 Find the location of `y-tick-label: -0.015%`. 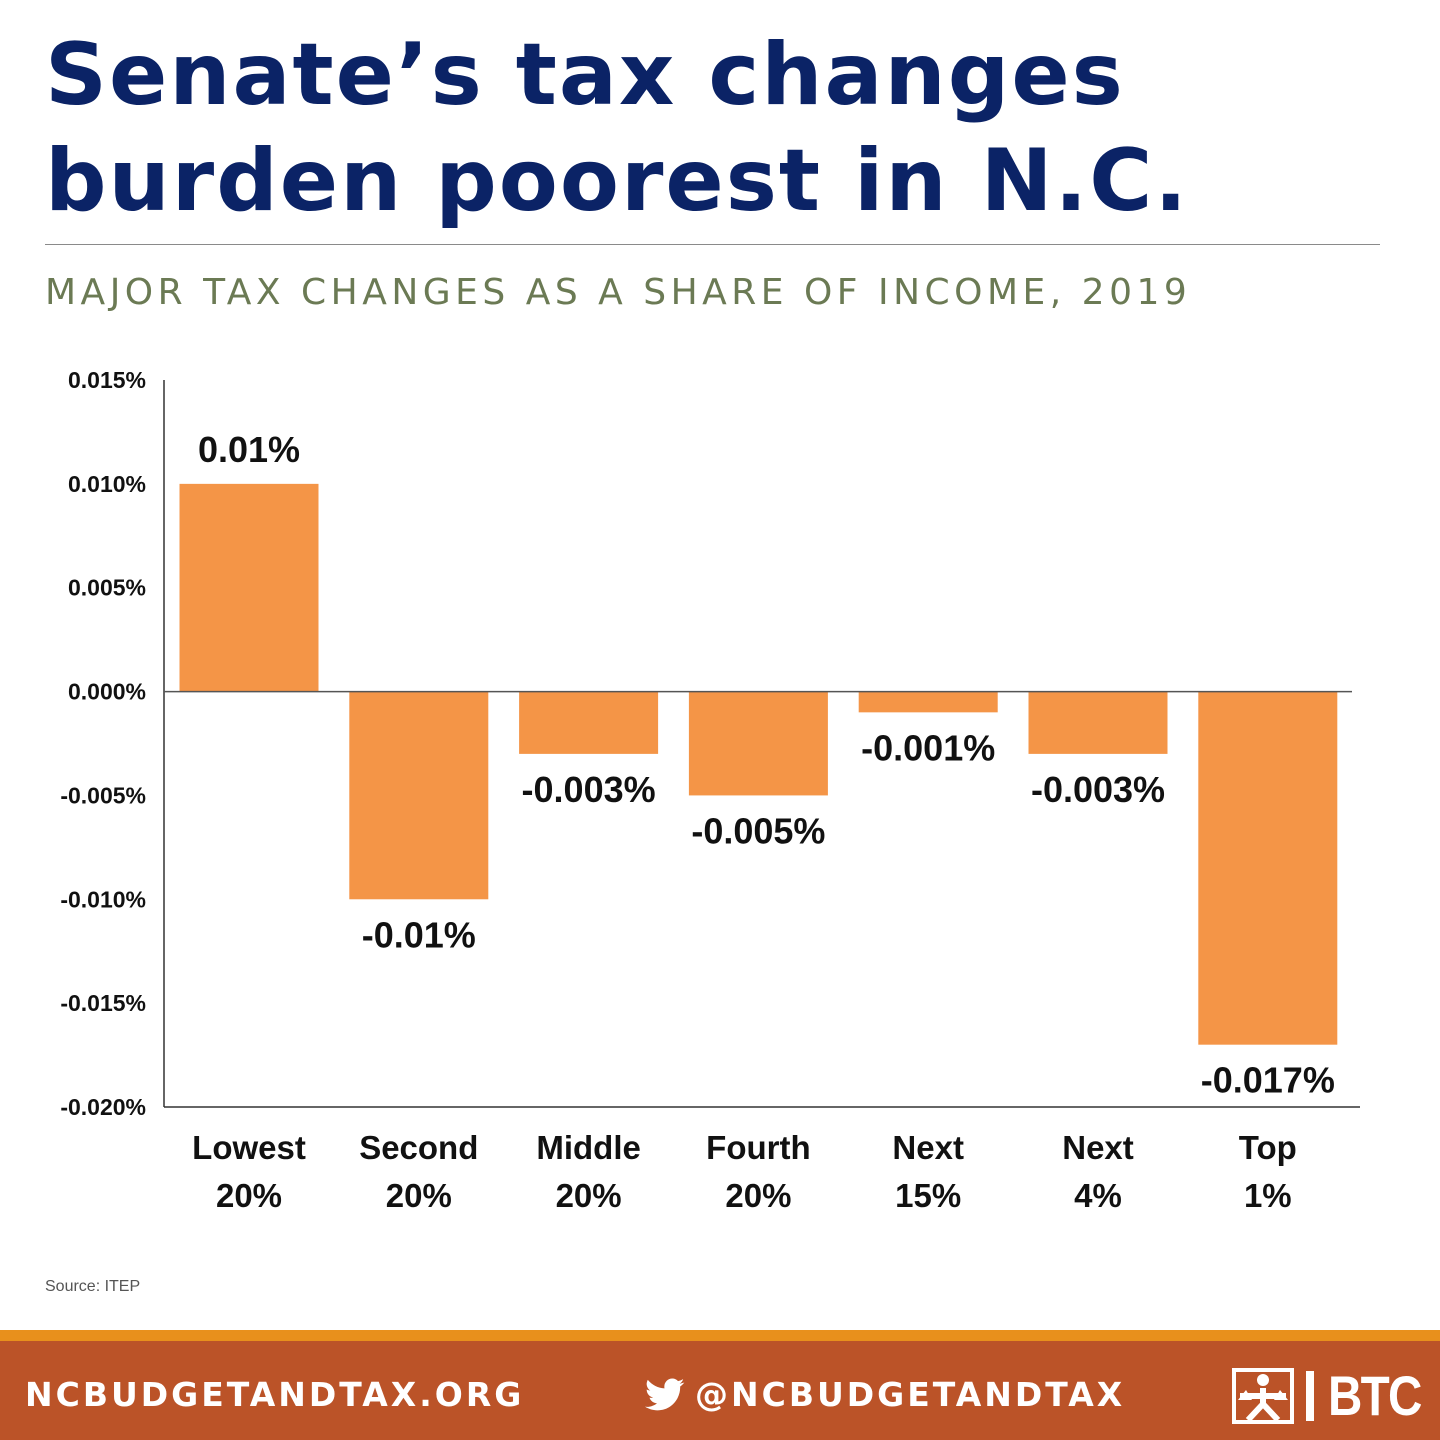

y-tick-label: -0.015% is located at coordinates (103, 1003).